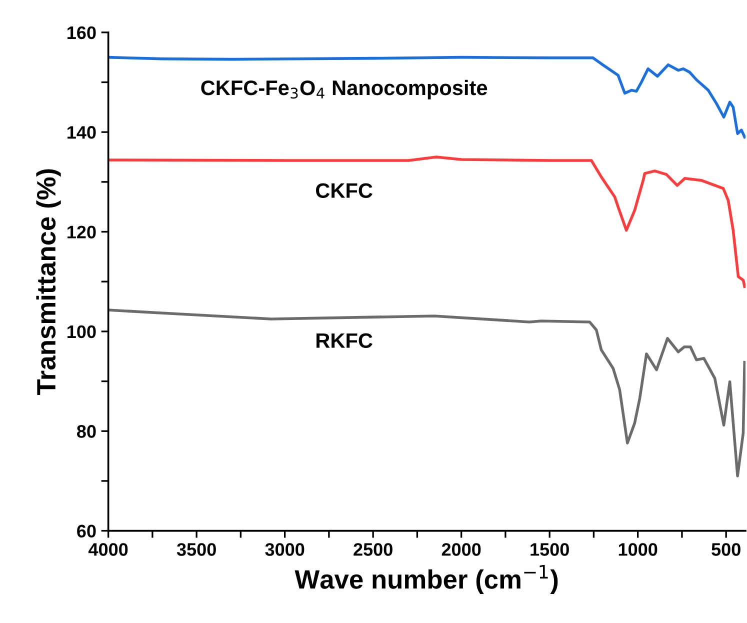 The width and height of the screenshot is (747, 623). What do you see at coordinates (86, 431) in the screenshot?
I see `y-tick-label: 80` at bounding box center [86, 431].